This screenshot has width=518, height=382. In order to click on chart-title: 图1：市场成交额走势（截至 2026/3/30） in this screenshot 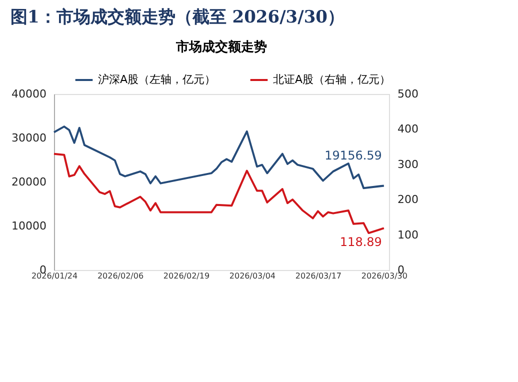, I will do `click(177, 18)`.